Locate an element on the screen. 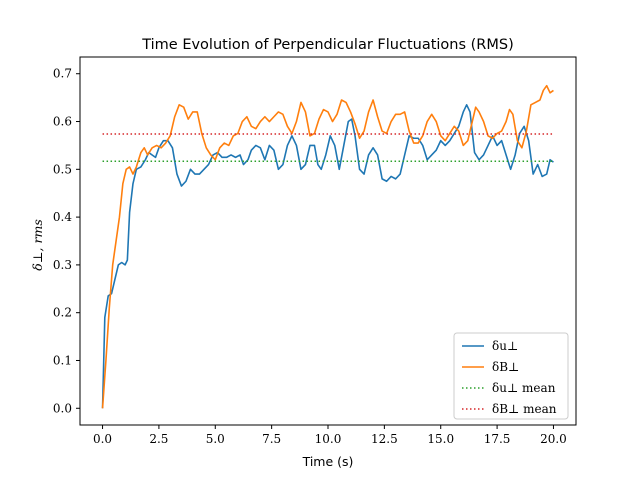 Image resolution: width=640 pixels, height=480 pixels. x-tick-label: 15.0 is located at coordinates (440, 439).